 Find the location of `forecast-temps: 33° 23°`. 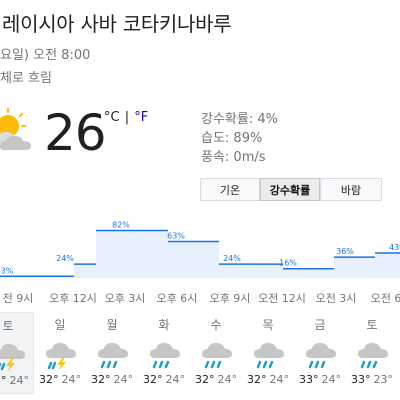

forecast-temps: 33° 23° is located at coordinates (372, 379).